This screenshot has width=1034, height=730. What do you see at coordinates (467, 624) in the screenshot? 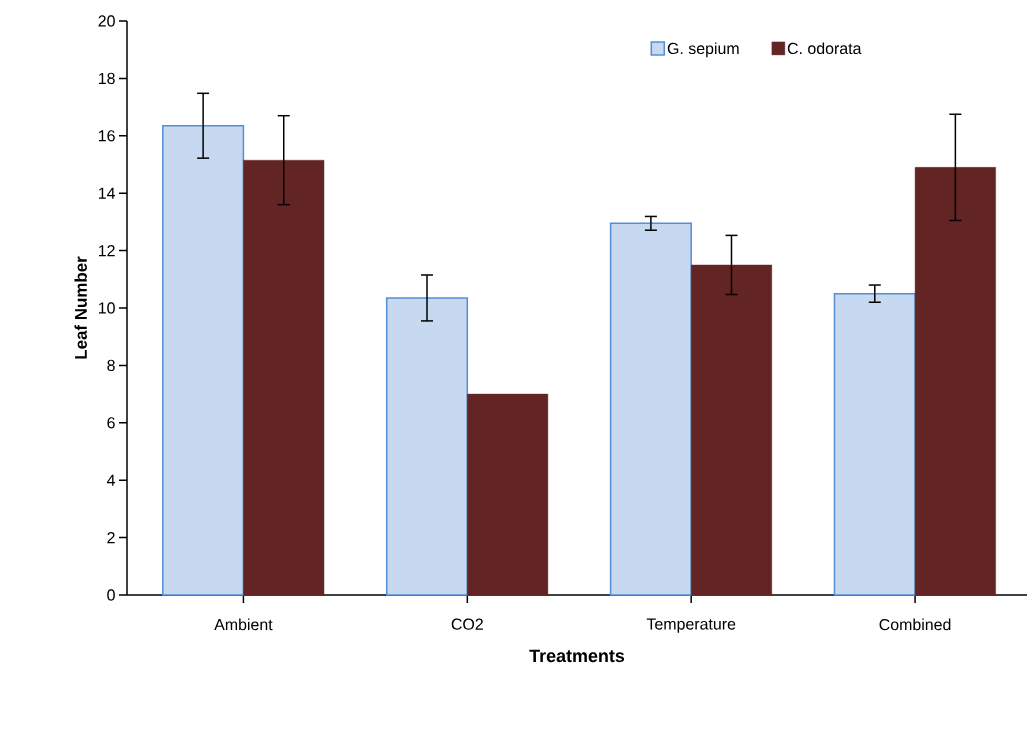
I see `x-tick-label: CO2` at bounding box center [467, 624].